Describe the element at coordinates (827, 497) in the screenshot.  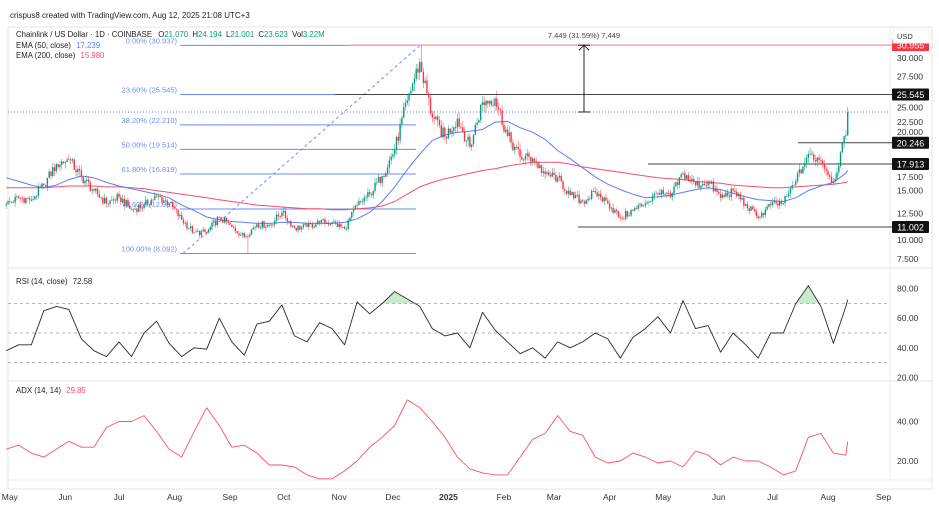
I see `time-tick-label: Aug` at that location.